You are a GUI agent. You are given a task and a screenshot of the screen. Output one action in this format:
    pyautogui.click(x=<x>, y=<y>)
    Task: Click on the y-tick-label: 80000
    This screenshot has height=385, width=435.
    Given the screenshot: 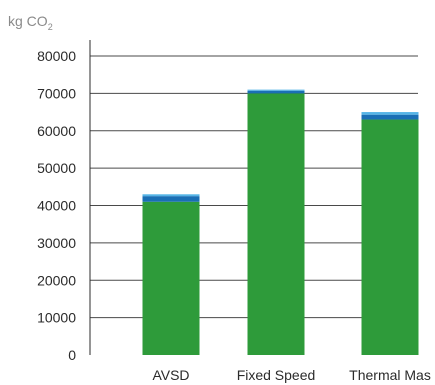 What is the action you would take?
    pyautogui.click(x=56, y=56)
    